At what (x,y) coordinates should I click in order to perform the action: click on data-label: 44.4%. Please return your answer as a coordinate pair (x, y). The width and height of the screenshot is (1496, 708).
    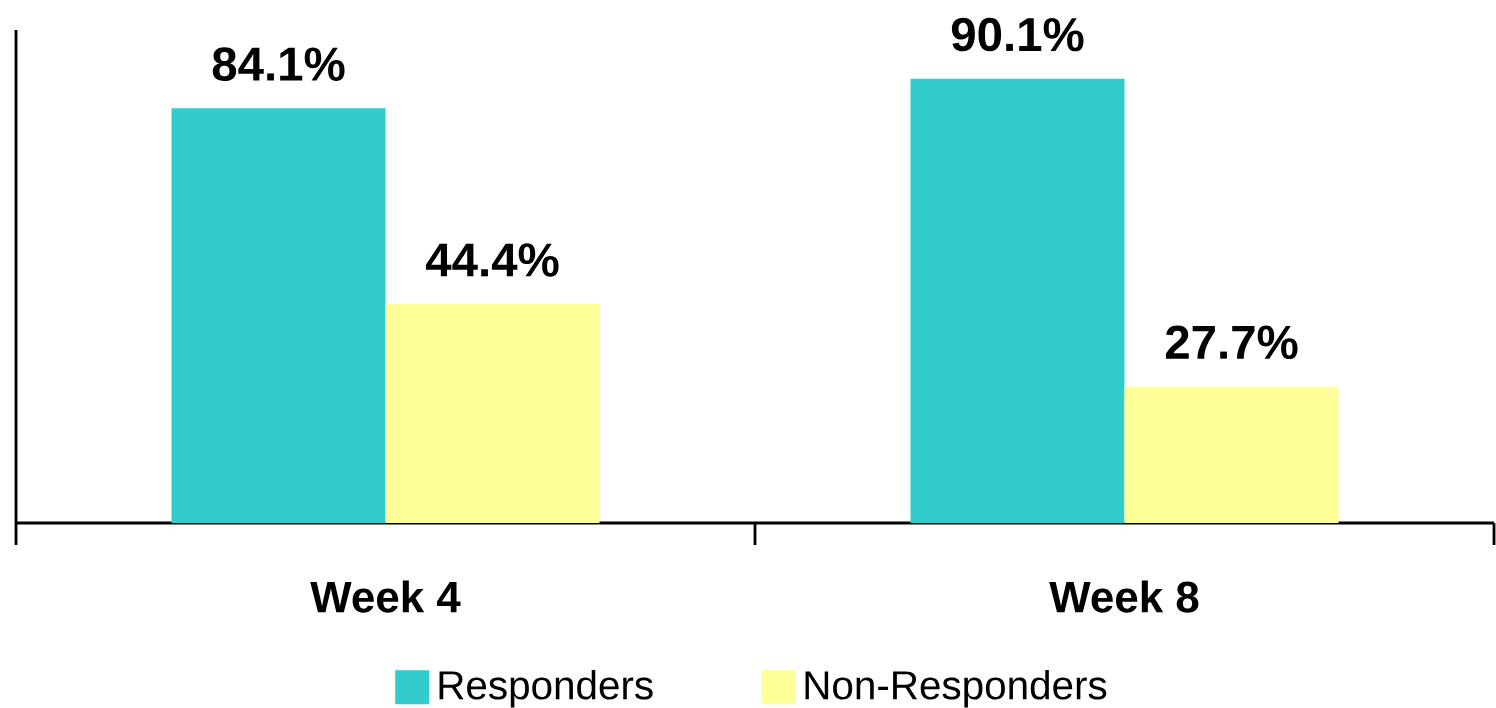
    Looking at the image, I should click on (492, 260).